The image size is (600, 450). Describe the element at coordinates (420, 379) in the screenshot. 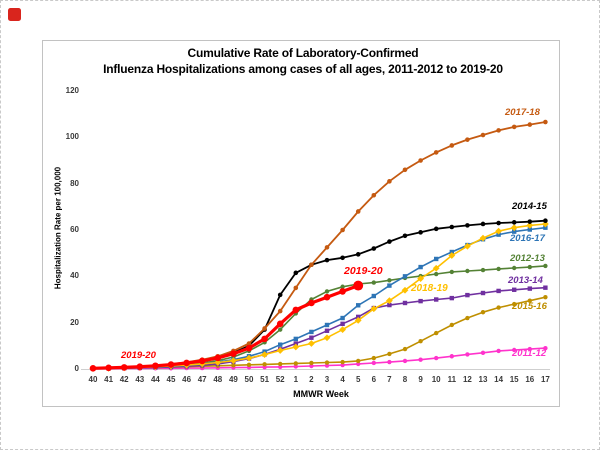

I see `x-tick-label: 9` at that location.